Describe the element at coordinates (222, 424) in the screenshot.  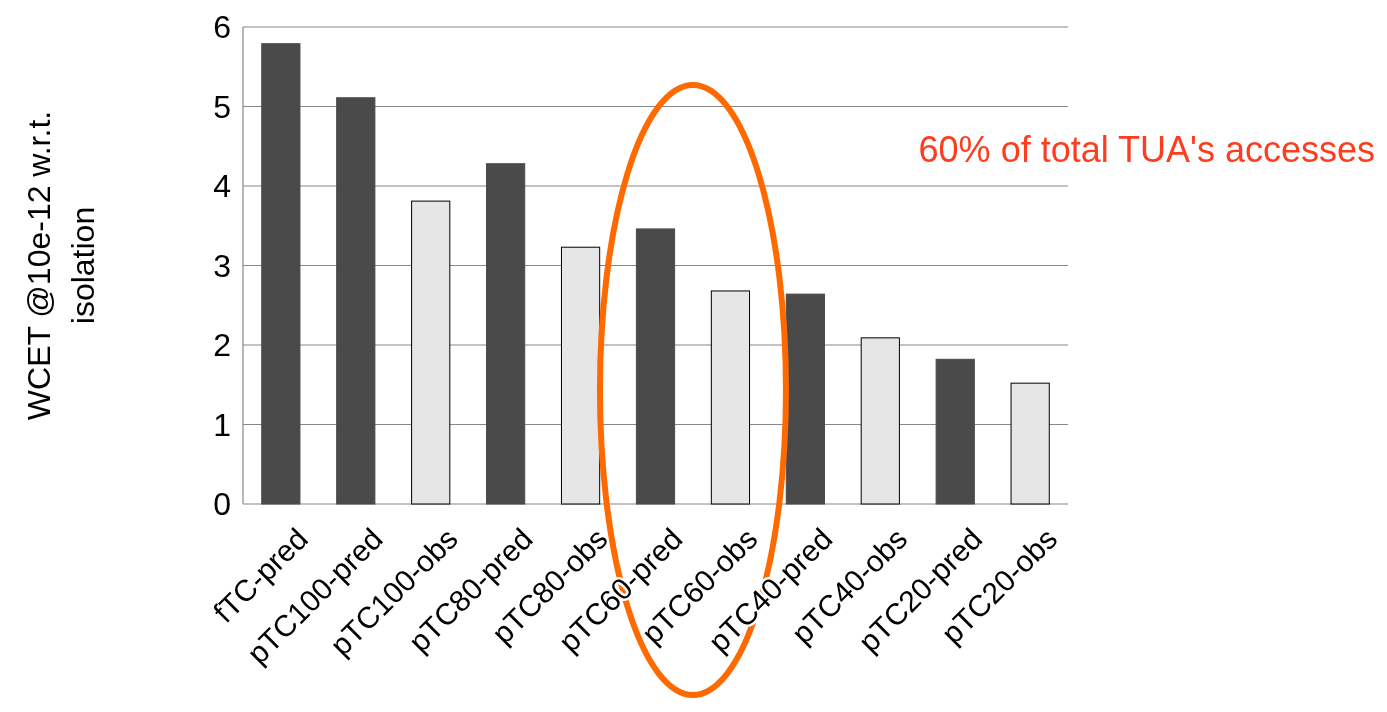
I see `y-tick-label: 1` at that location.